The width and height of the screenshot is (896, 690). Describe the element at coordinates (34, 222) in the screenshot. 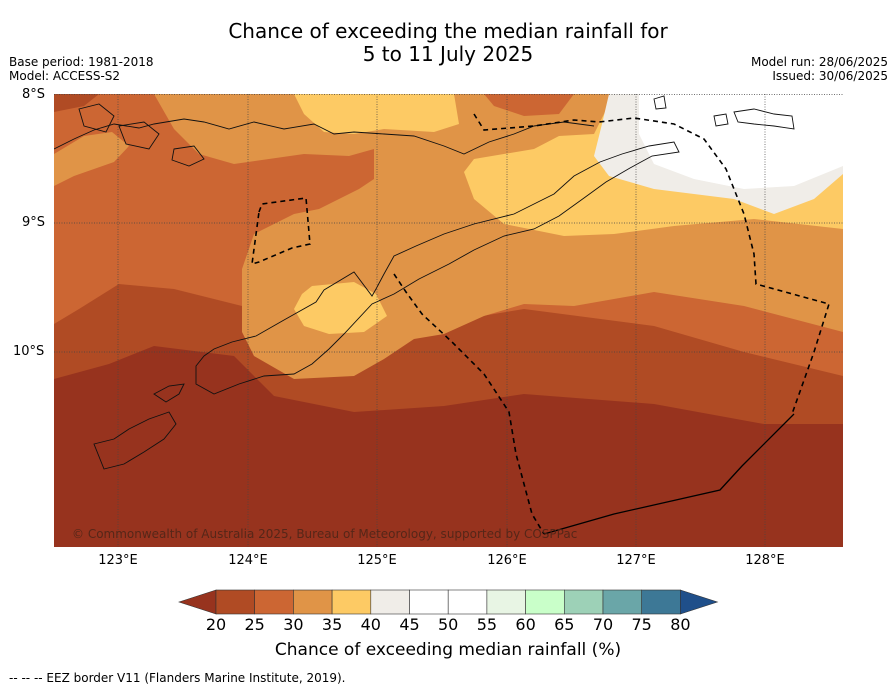

I see `lat-label-9s: 9°S` at that location.